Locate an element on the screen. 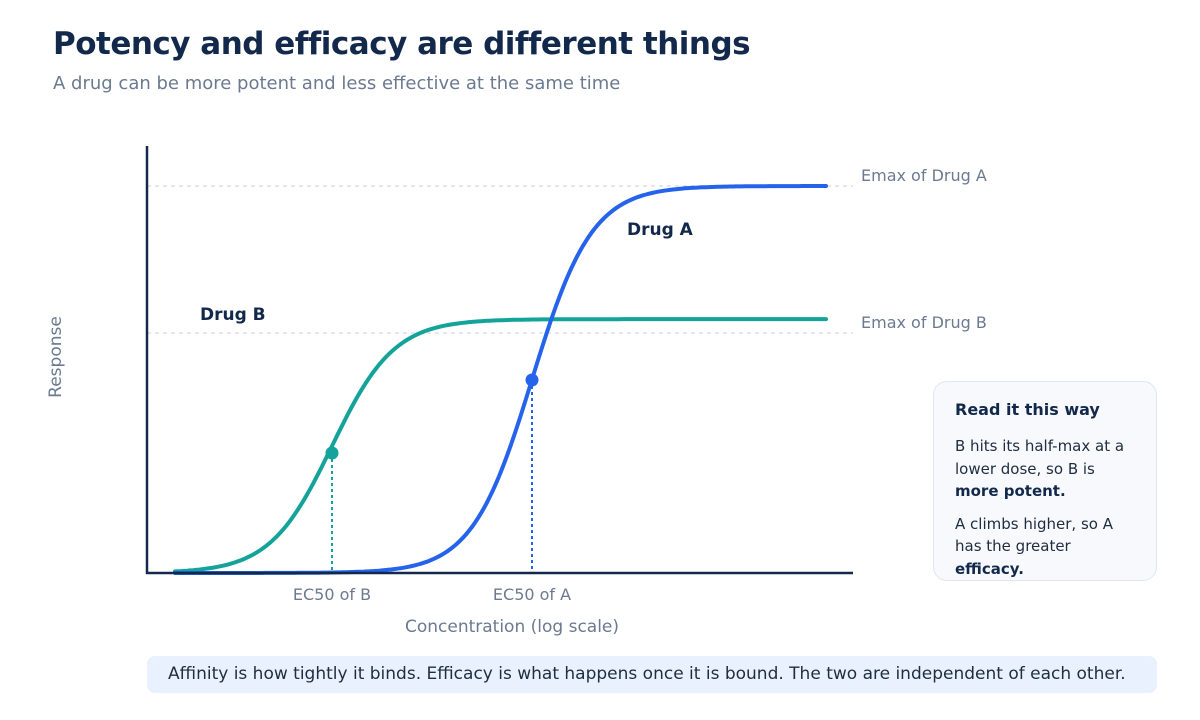 The image size is (1200, 720). drug-b-label: Drug B is located at coordinates (233, 315).